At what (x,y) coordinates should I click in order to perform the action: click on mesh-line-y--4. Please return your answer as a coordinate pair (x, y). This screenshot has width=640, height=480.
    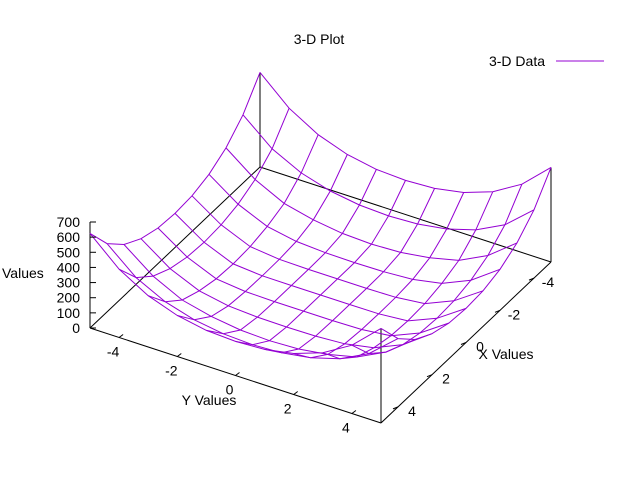
    Looking at the image, I should click on (252, 301).